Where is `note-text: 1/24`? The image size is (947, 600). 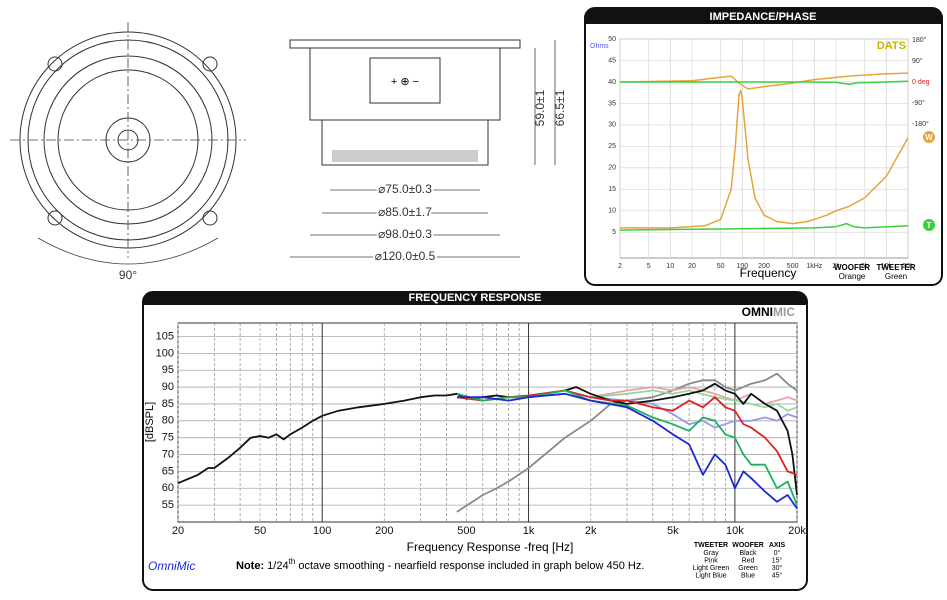 note-text: 1/24 is located at coordinates (277, 566).